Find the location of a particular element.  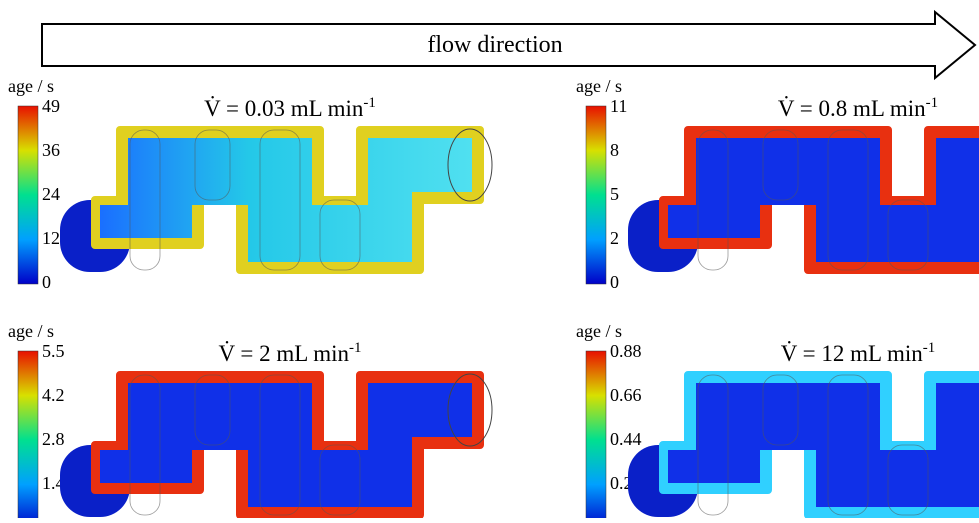

colorbar-tick-label: 24 is located at coordinates (51, 194).